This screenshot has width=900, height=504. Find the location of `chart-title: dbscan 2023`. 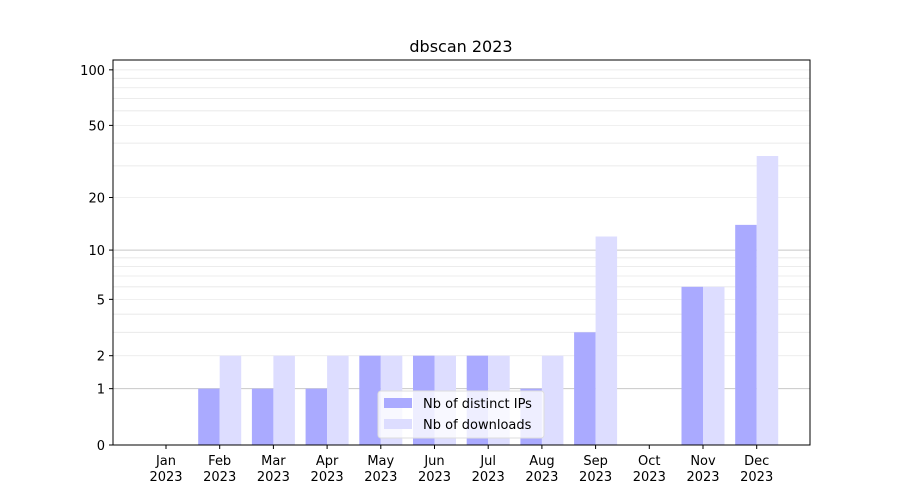

chart-title: dbscan 2023 is located at coordinates (460, 46).